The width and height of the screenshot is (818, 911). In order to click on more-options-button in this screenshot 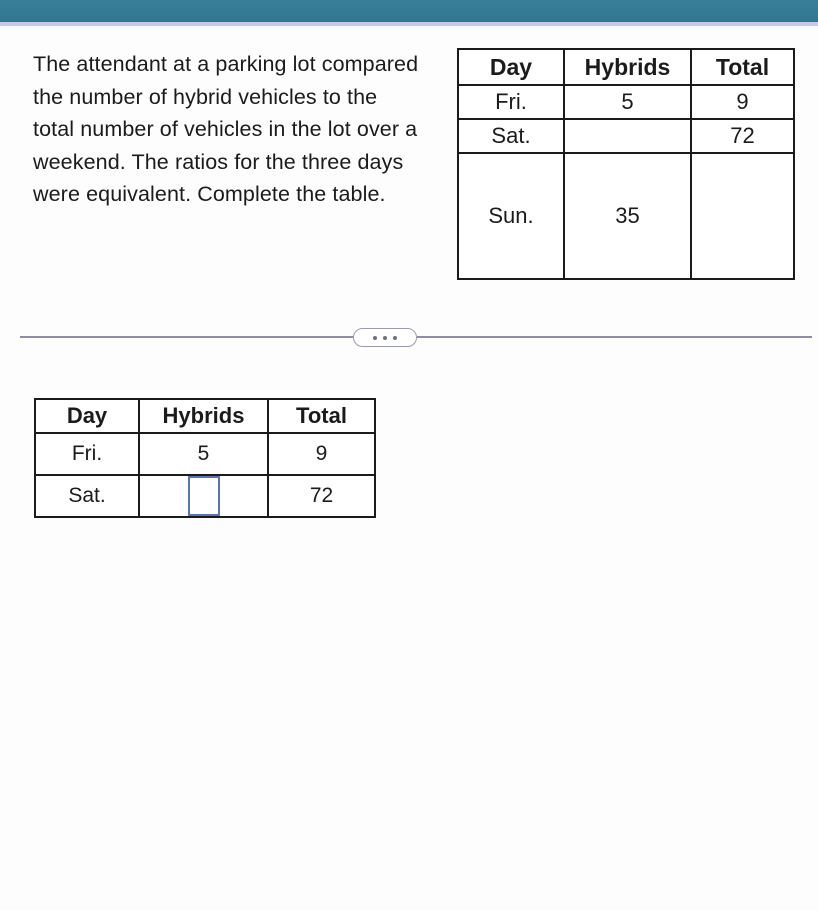, I will do `click(385, 337)`.